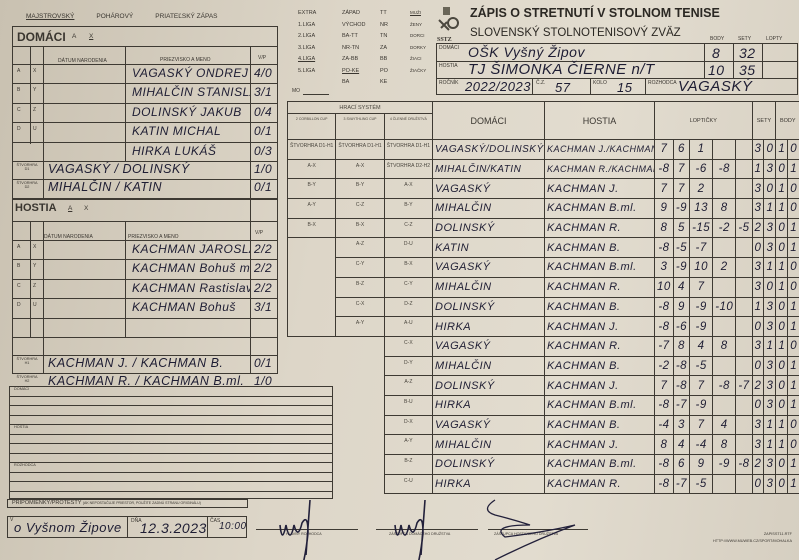 The width and height of the screenshot is (799, 560). I want to click on home-player: VAGASKÝ, so click(489, 346).